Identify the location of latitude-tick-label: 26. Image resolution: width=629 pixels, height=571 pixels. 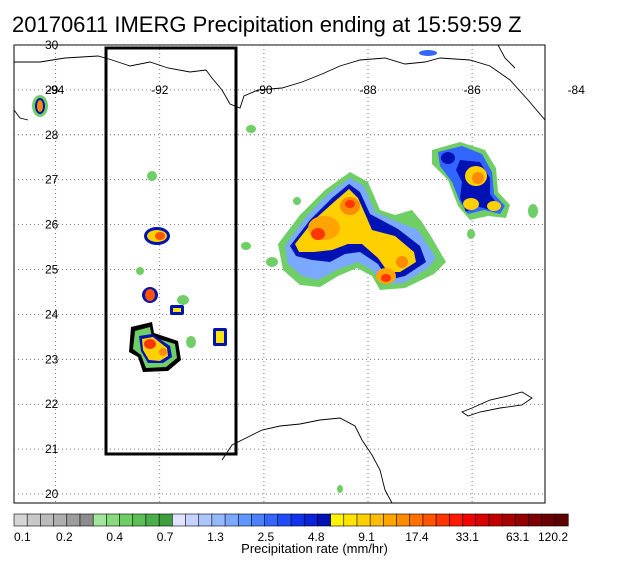
(52, 225).